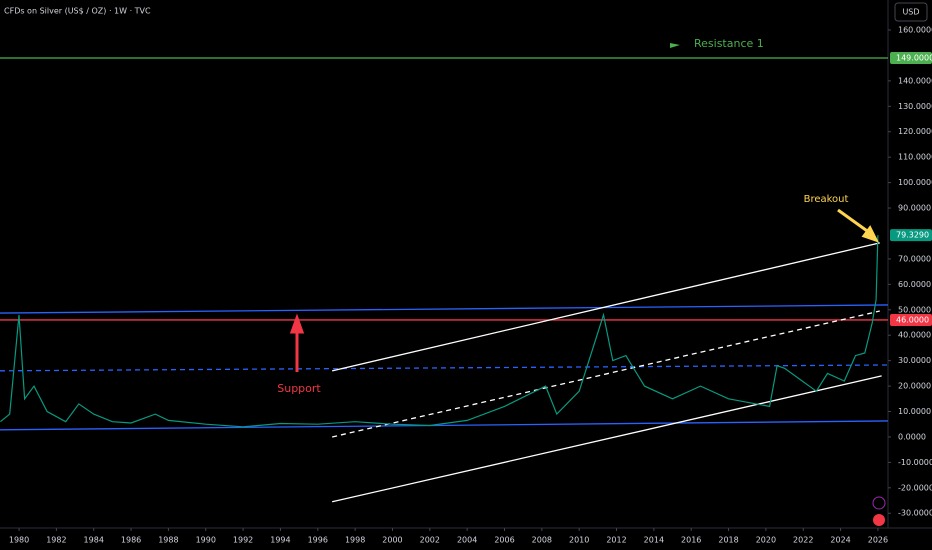 This screenshot has height=550, width=932. Describe the element at coordinates (131, 540) in the screenshot. I see `x-tick-label: 1986` at that location.